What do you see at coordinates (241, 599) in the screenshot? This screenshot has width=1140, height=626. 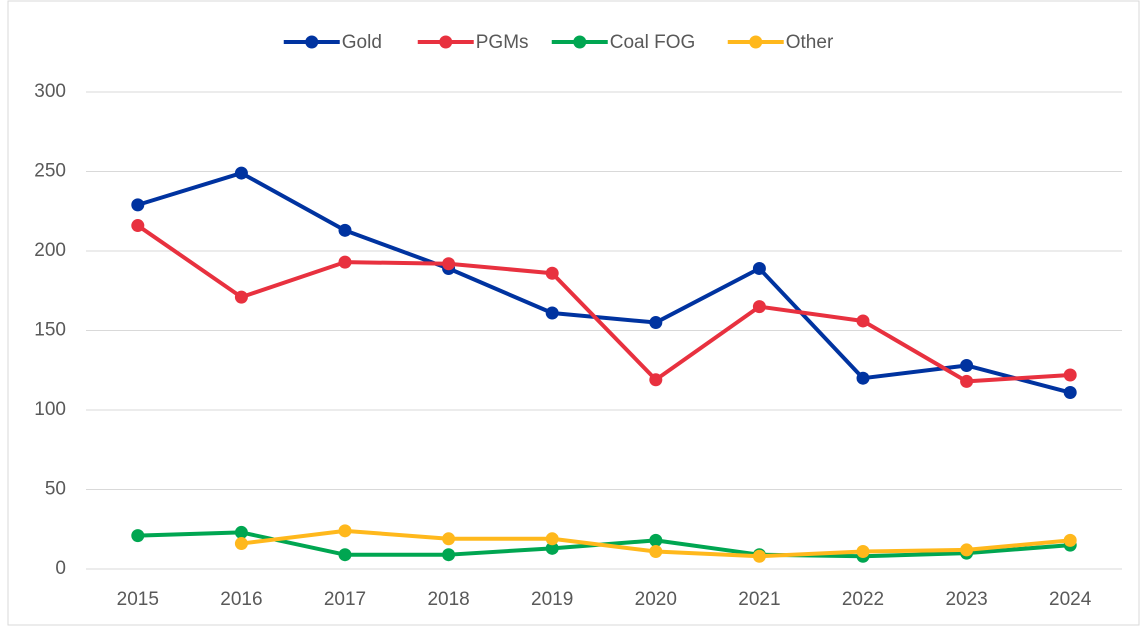 I see `x-tick-label: 2016` at bounding box center [241, 599].